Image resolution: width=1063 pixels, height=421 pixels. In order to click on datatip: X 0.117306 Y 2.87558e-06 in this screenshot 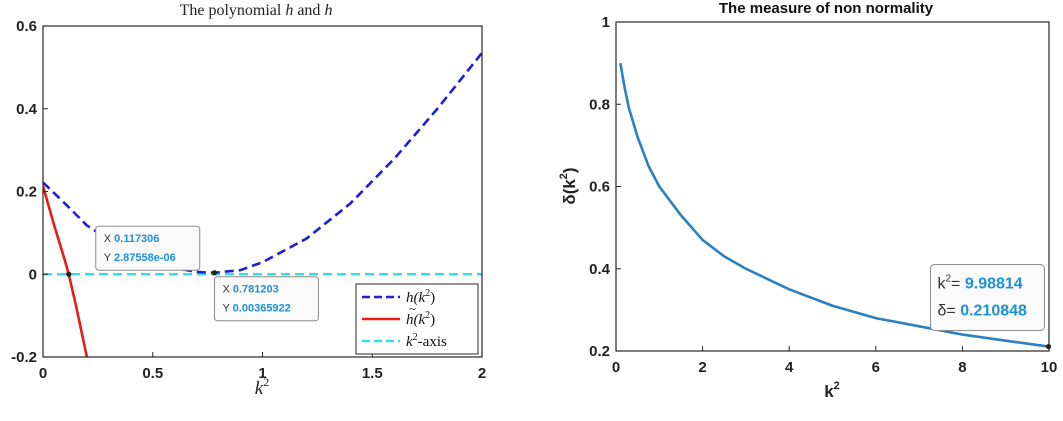, I will do `click(133, 251)`.